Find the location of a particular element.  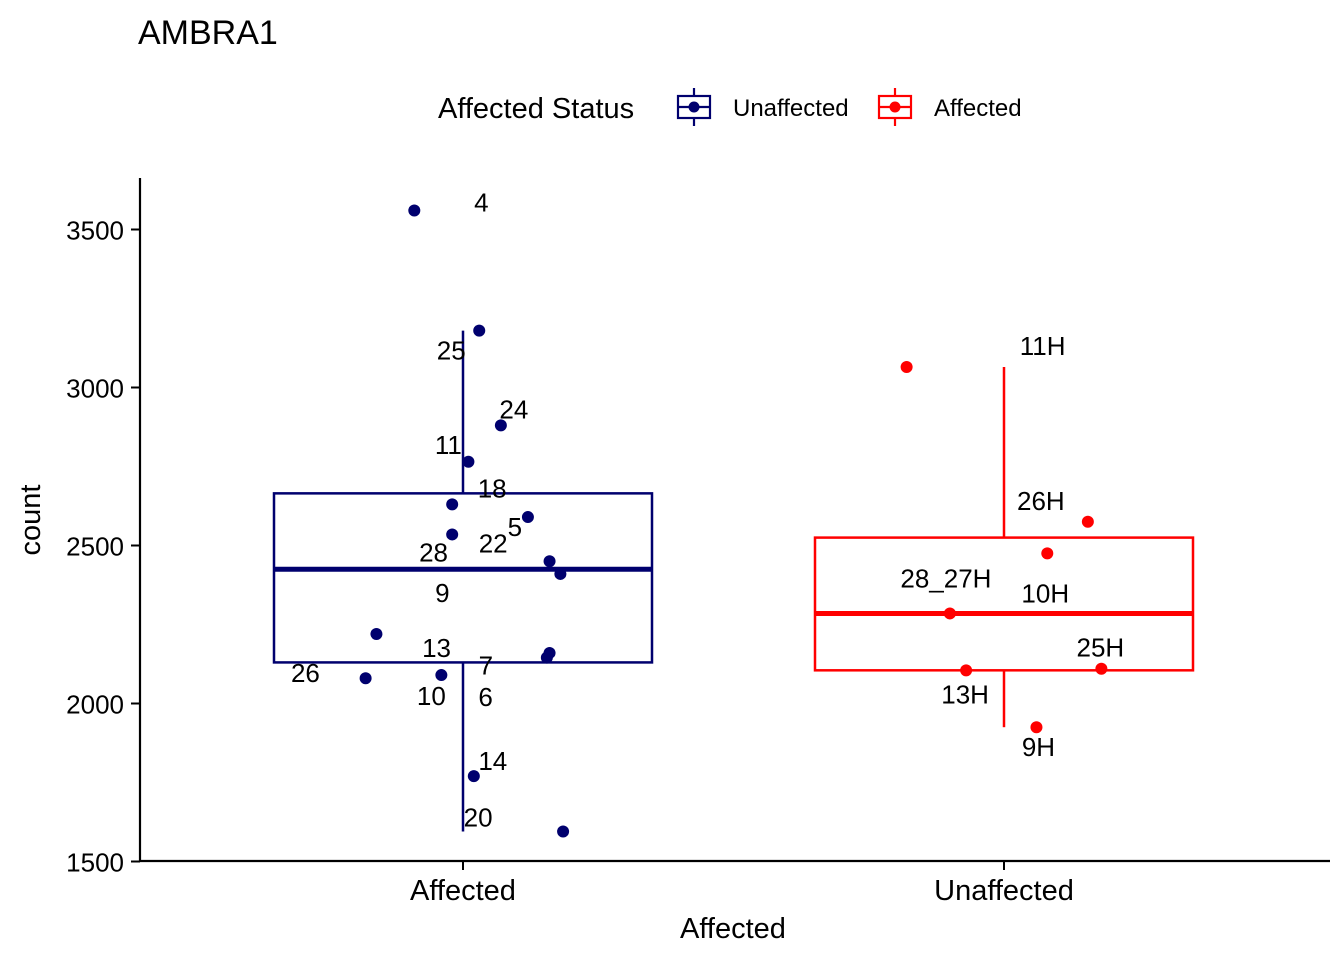

point-label: 13 is located at coordinates (436, 648).